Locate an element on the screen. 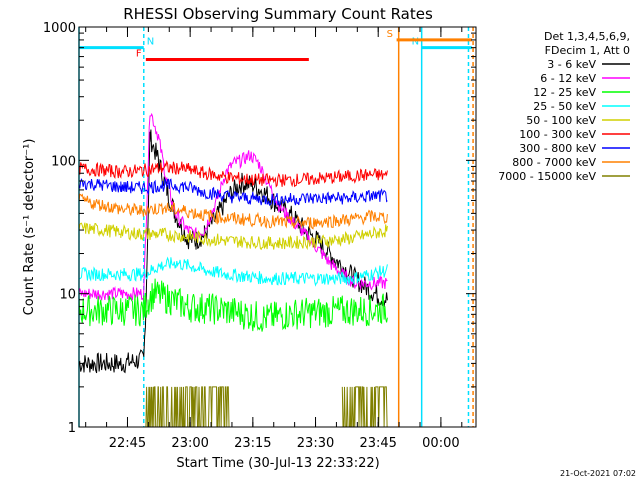 The width and height of the screenshot is (640, 480). timestamp-footer: 21-Oct-2021 07:02 is located at coordinates (598, 473).